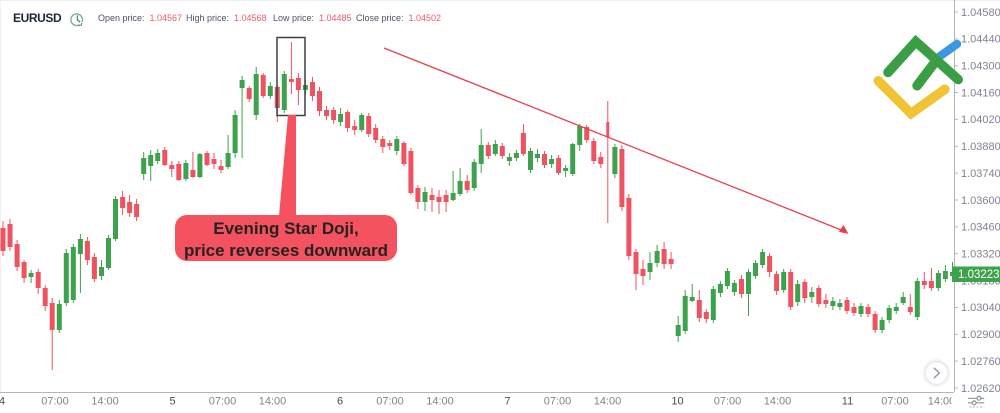 This screenshot has width=1000, height=413. Describe the element at coordinates (172, 402) in the screenshot. I see `svg-text: 5` at that location.